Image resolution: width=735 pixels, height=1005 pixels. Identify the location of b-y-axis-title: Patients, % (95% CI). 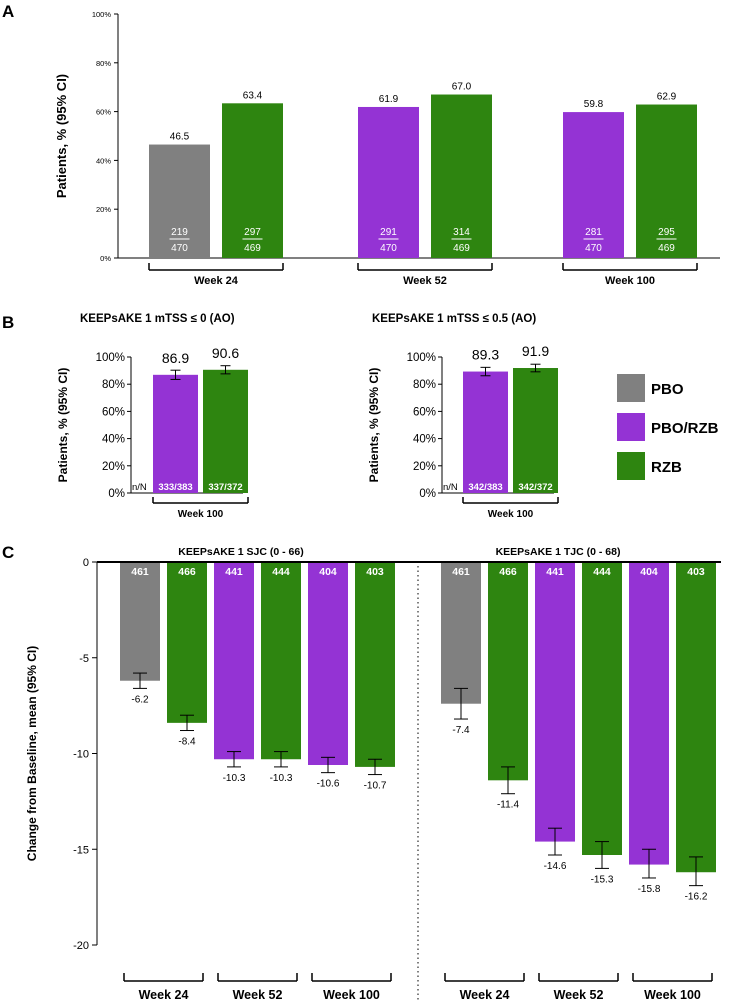
(374, 425).